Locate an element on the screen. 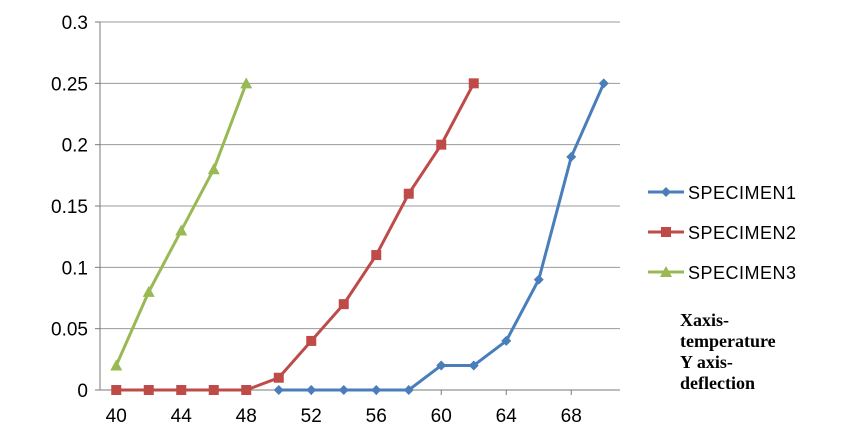 Image resolution: width=847 pixels, height=444 pixels. y-tick-label: 0 is located at coordinates (82, 391).